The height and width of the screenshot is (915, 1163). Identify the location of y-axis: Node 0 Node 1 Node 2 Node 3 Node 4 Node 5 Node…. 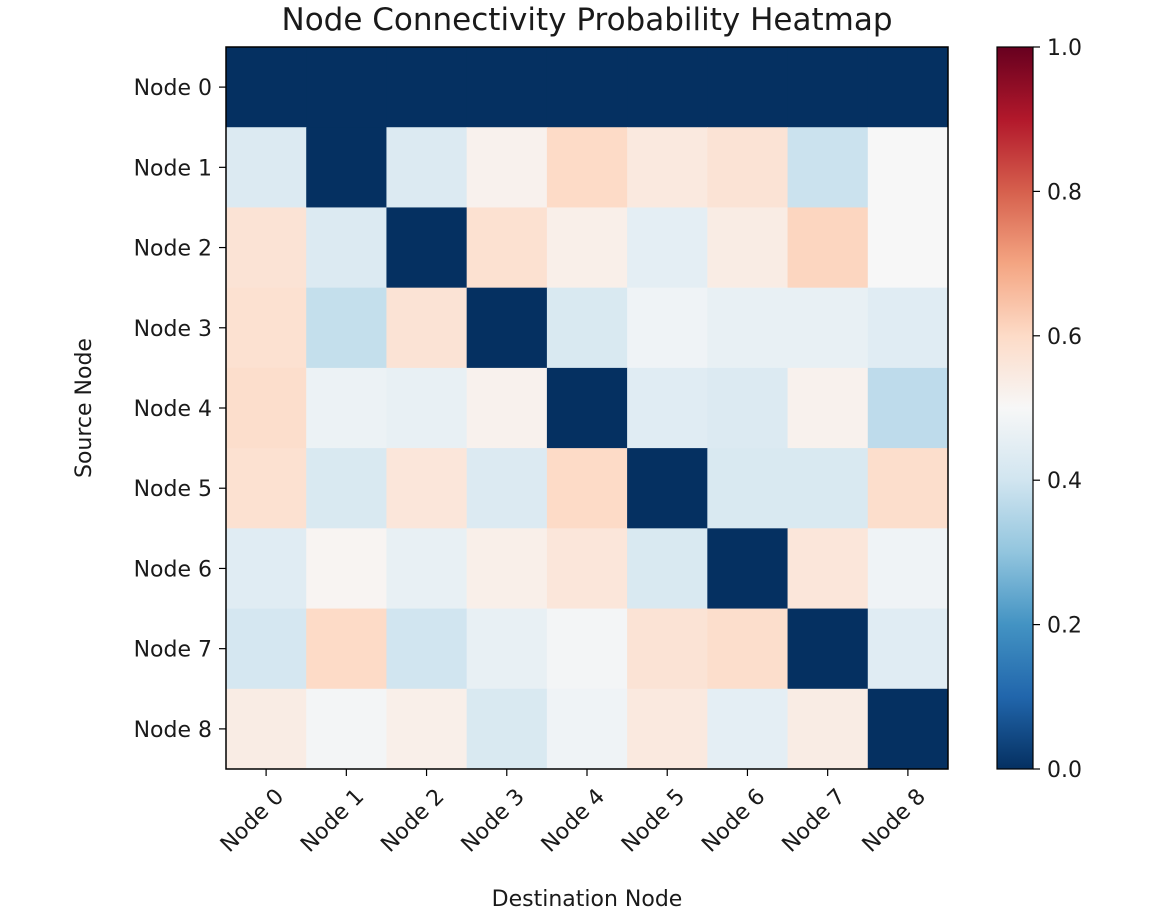
(180, 409).